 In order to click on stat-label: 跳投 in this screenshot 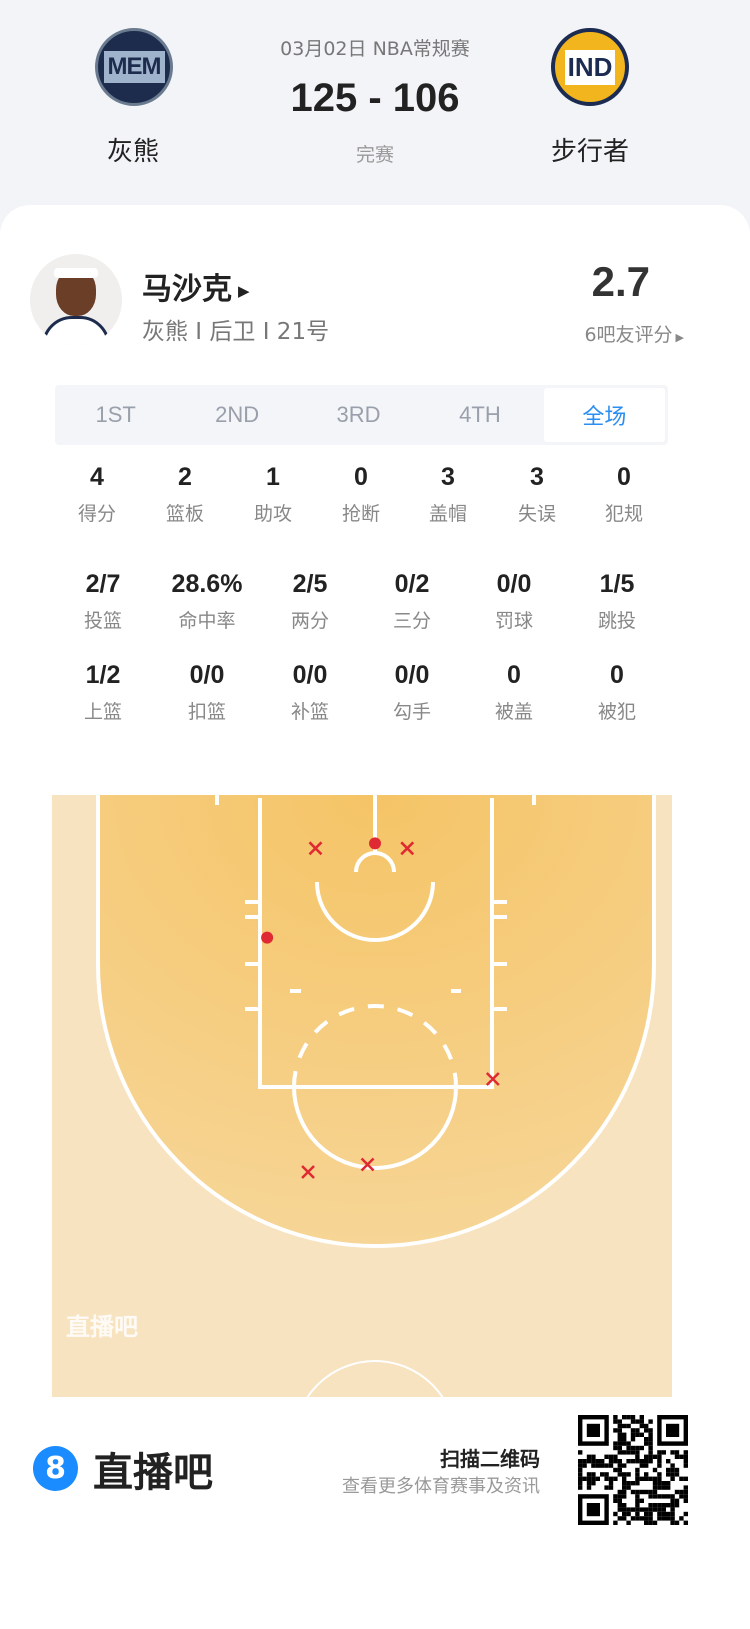, I will do `click(616, 621)`.